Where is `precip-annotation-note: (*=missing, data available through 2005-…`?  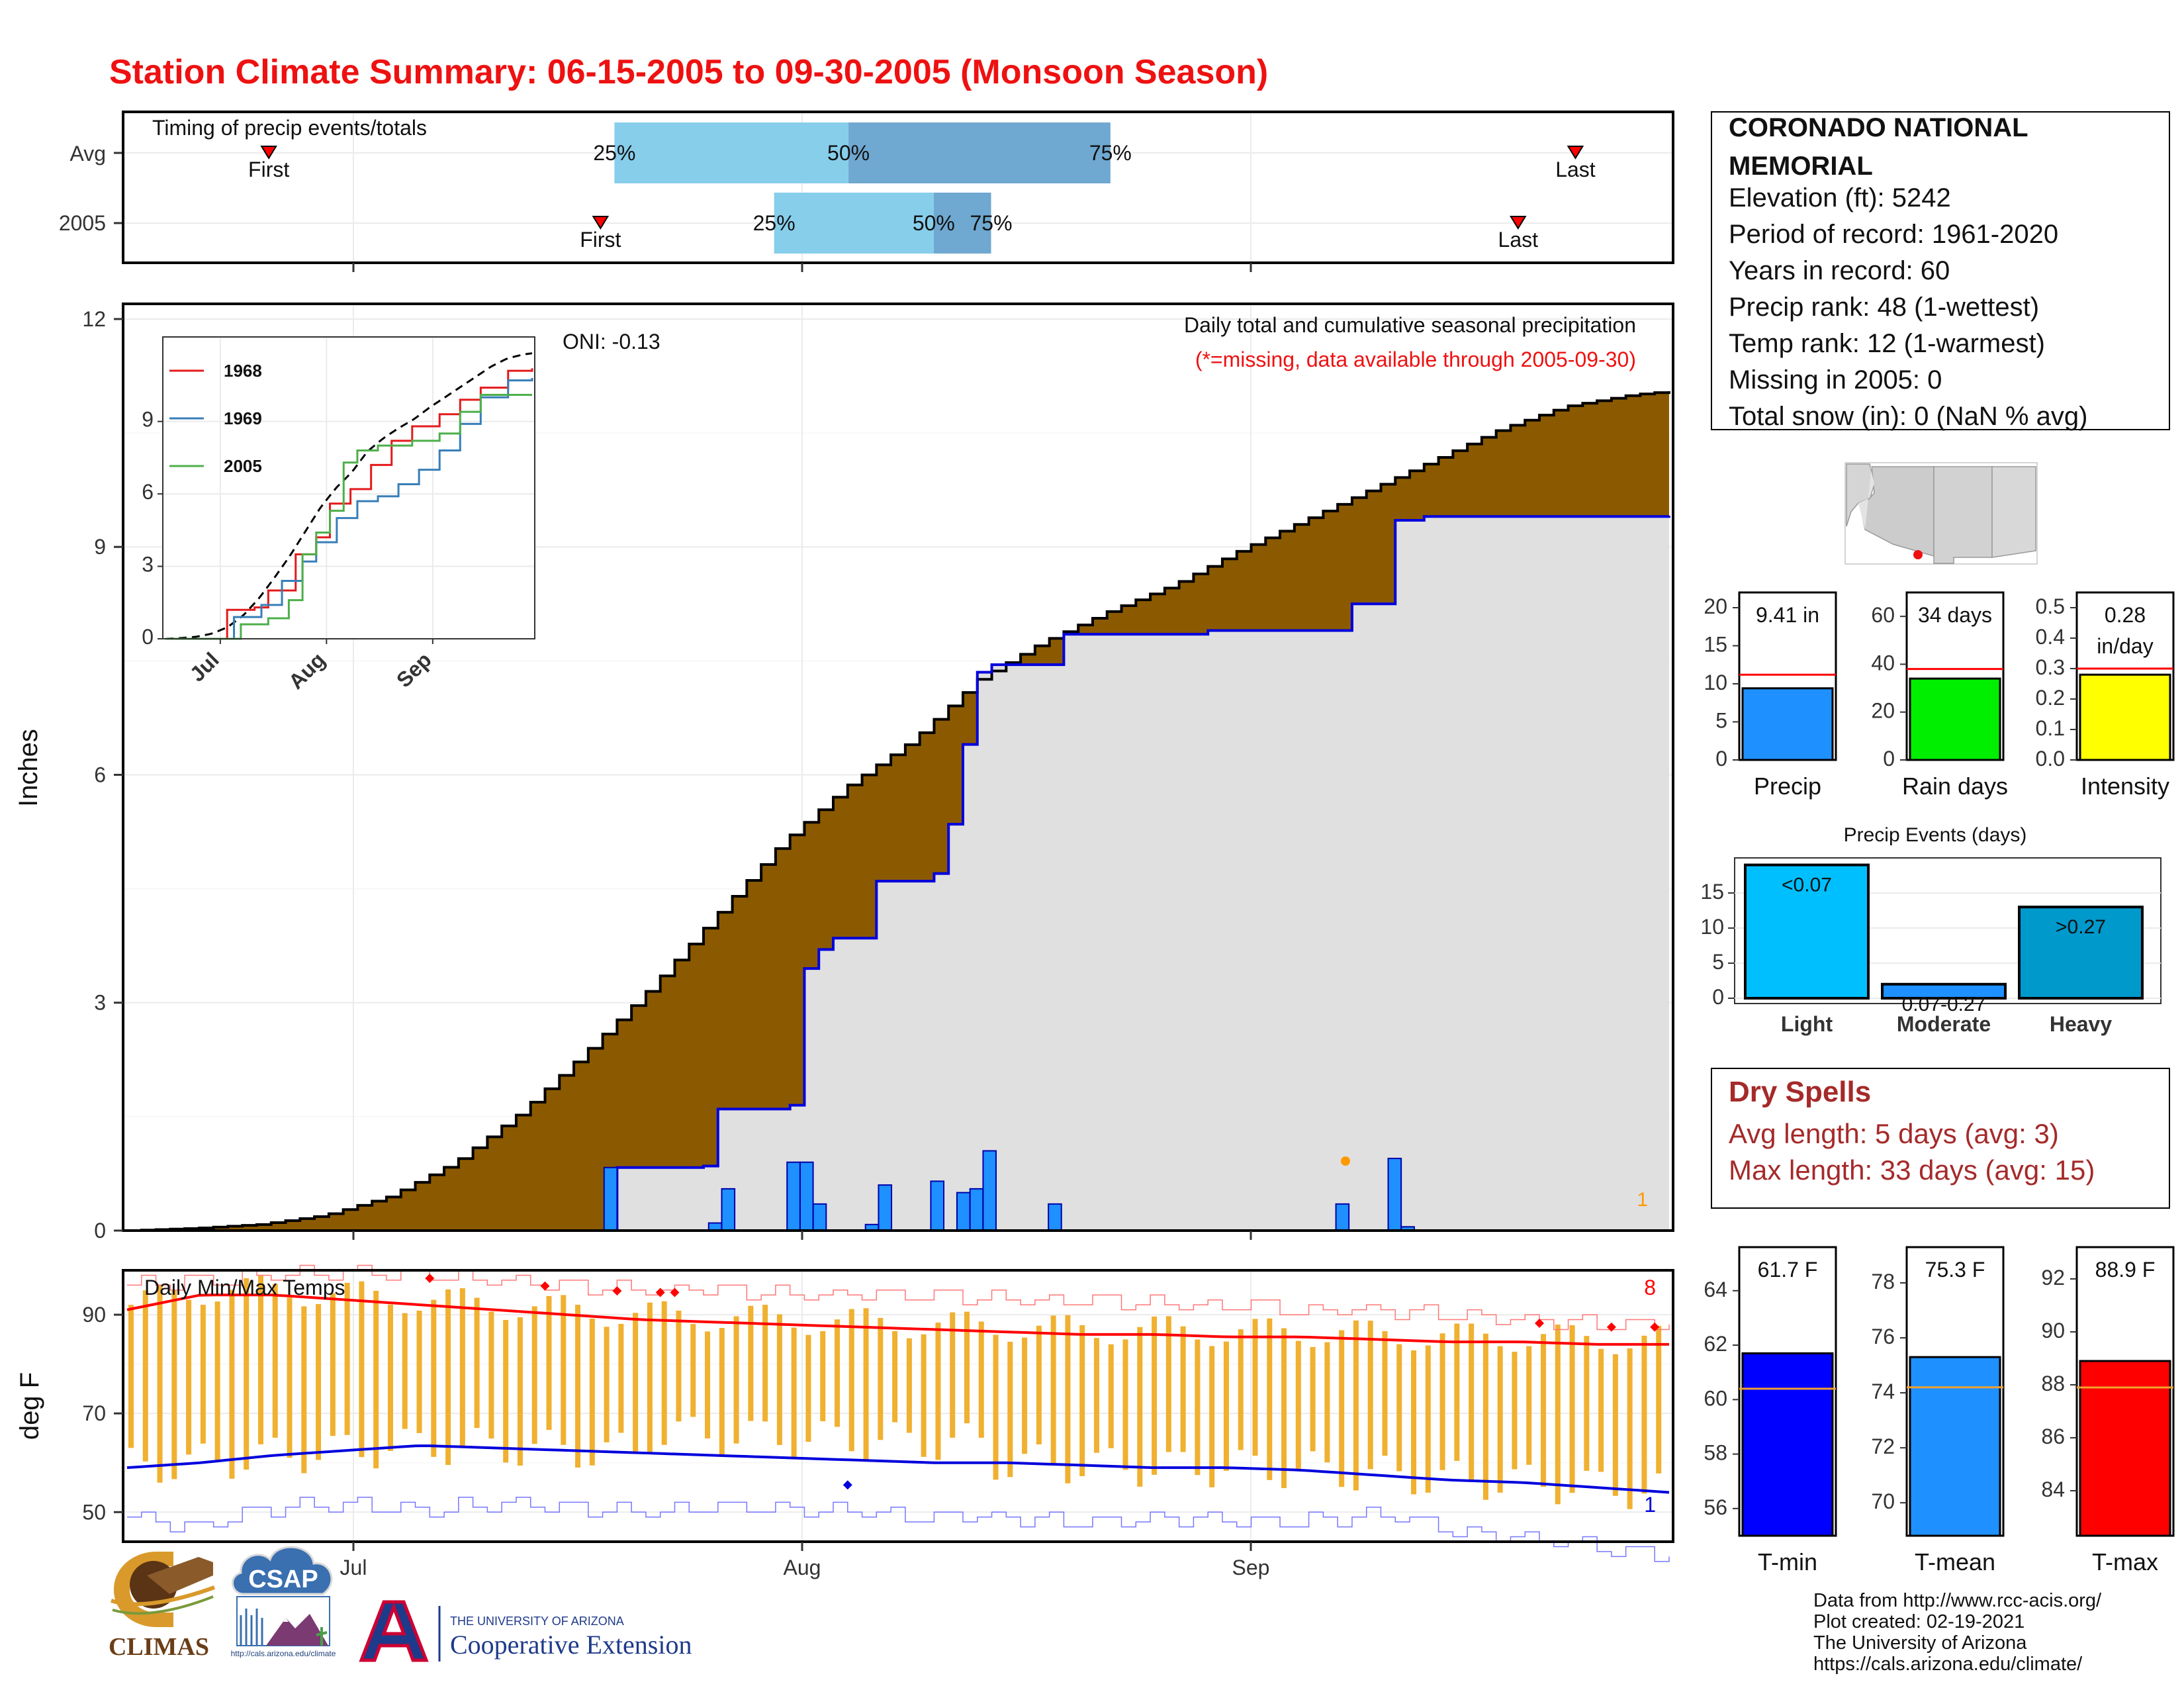 precip-annotation-note: (*=missing, data available through 2005-… is located at coordinates (1416, 359).